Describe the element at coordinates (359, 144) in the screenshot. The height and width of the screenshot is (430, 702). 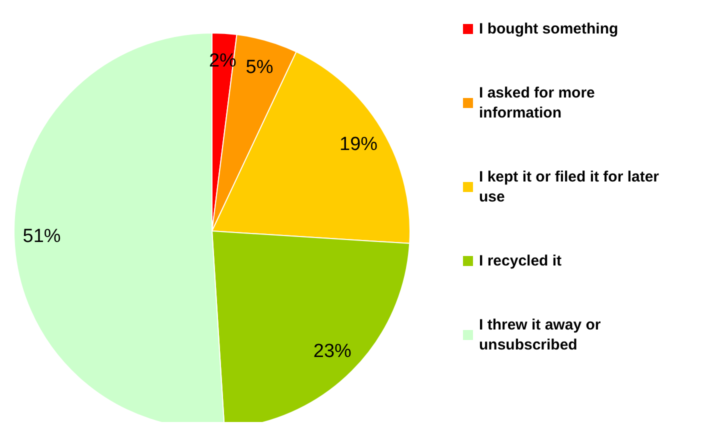
I see `data-label: 19%` at that location.